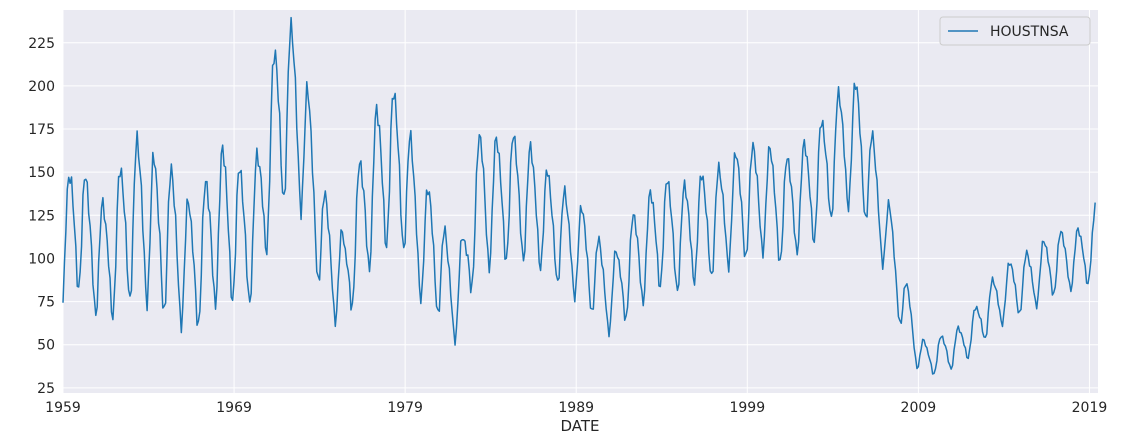 Image resolution: width=1147 pixels, height=434 pixels. What do you see at coordinates (919, 408) in the screenshot?
I see `x-tick-label: 2009` at bounding box center [919, 408].